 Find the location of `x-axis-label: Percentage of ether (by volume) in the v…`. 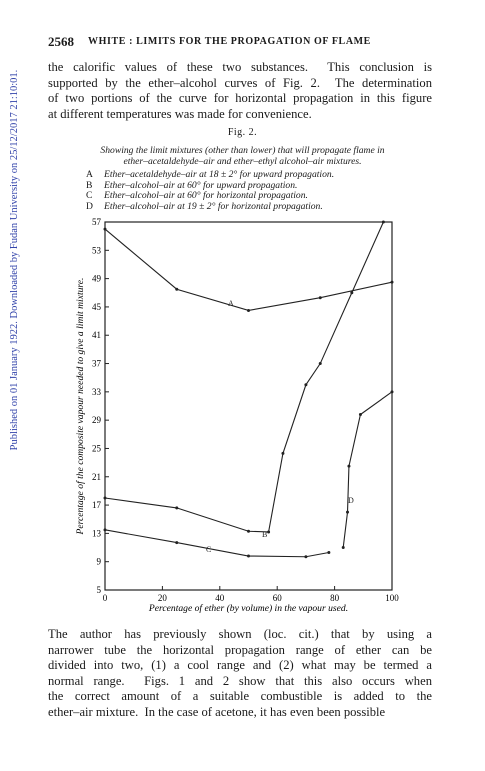

x-axis-label: Percentage of ether (by volume) in the v… is located at coordinates (248, 608).